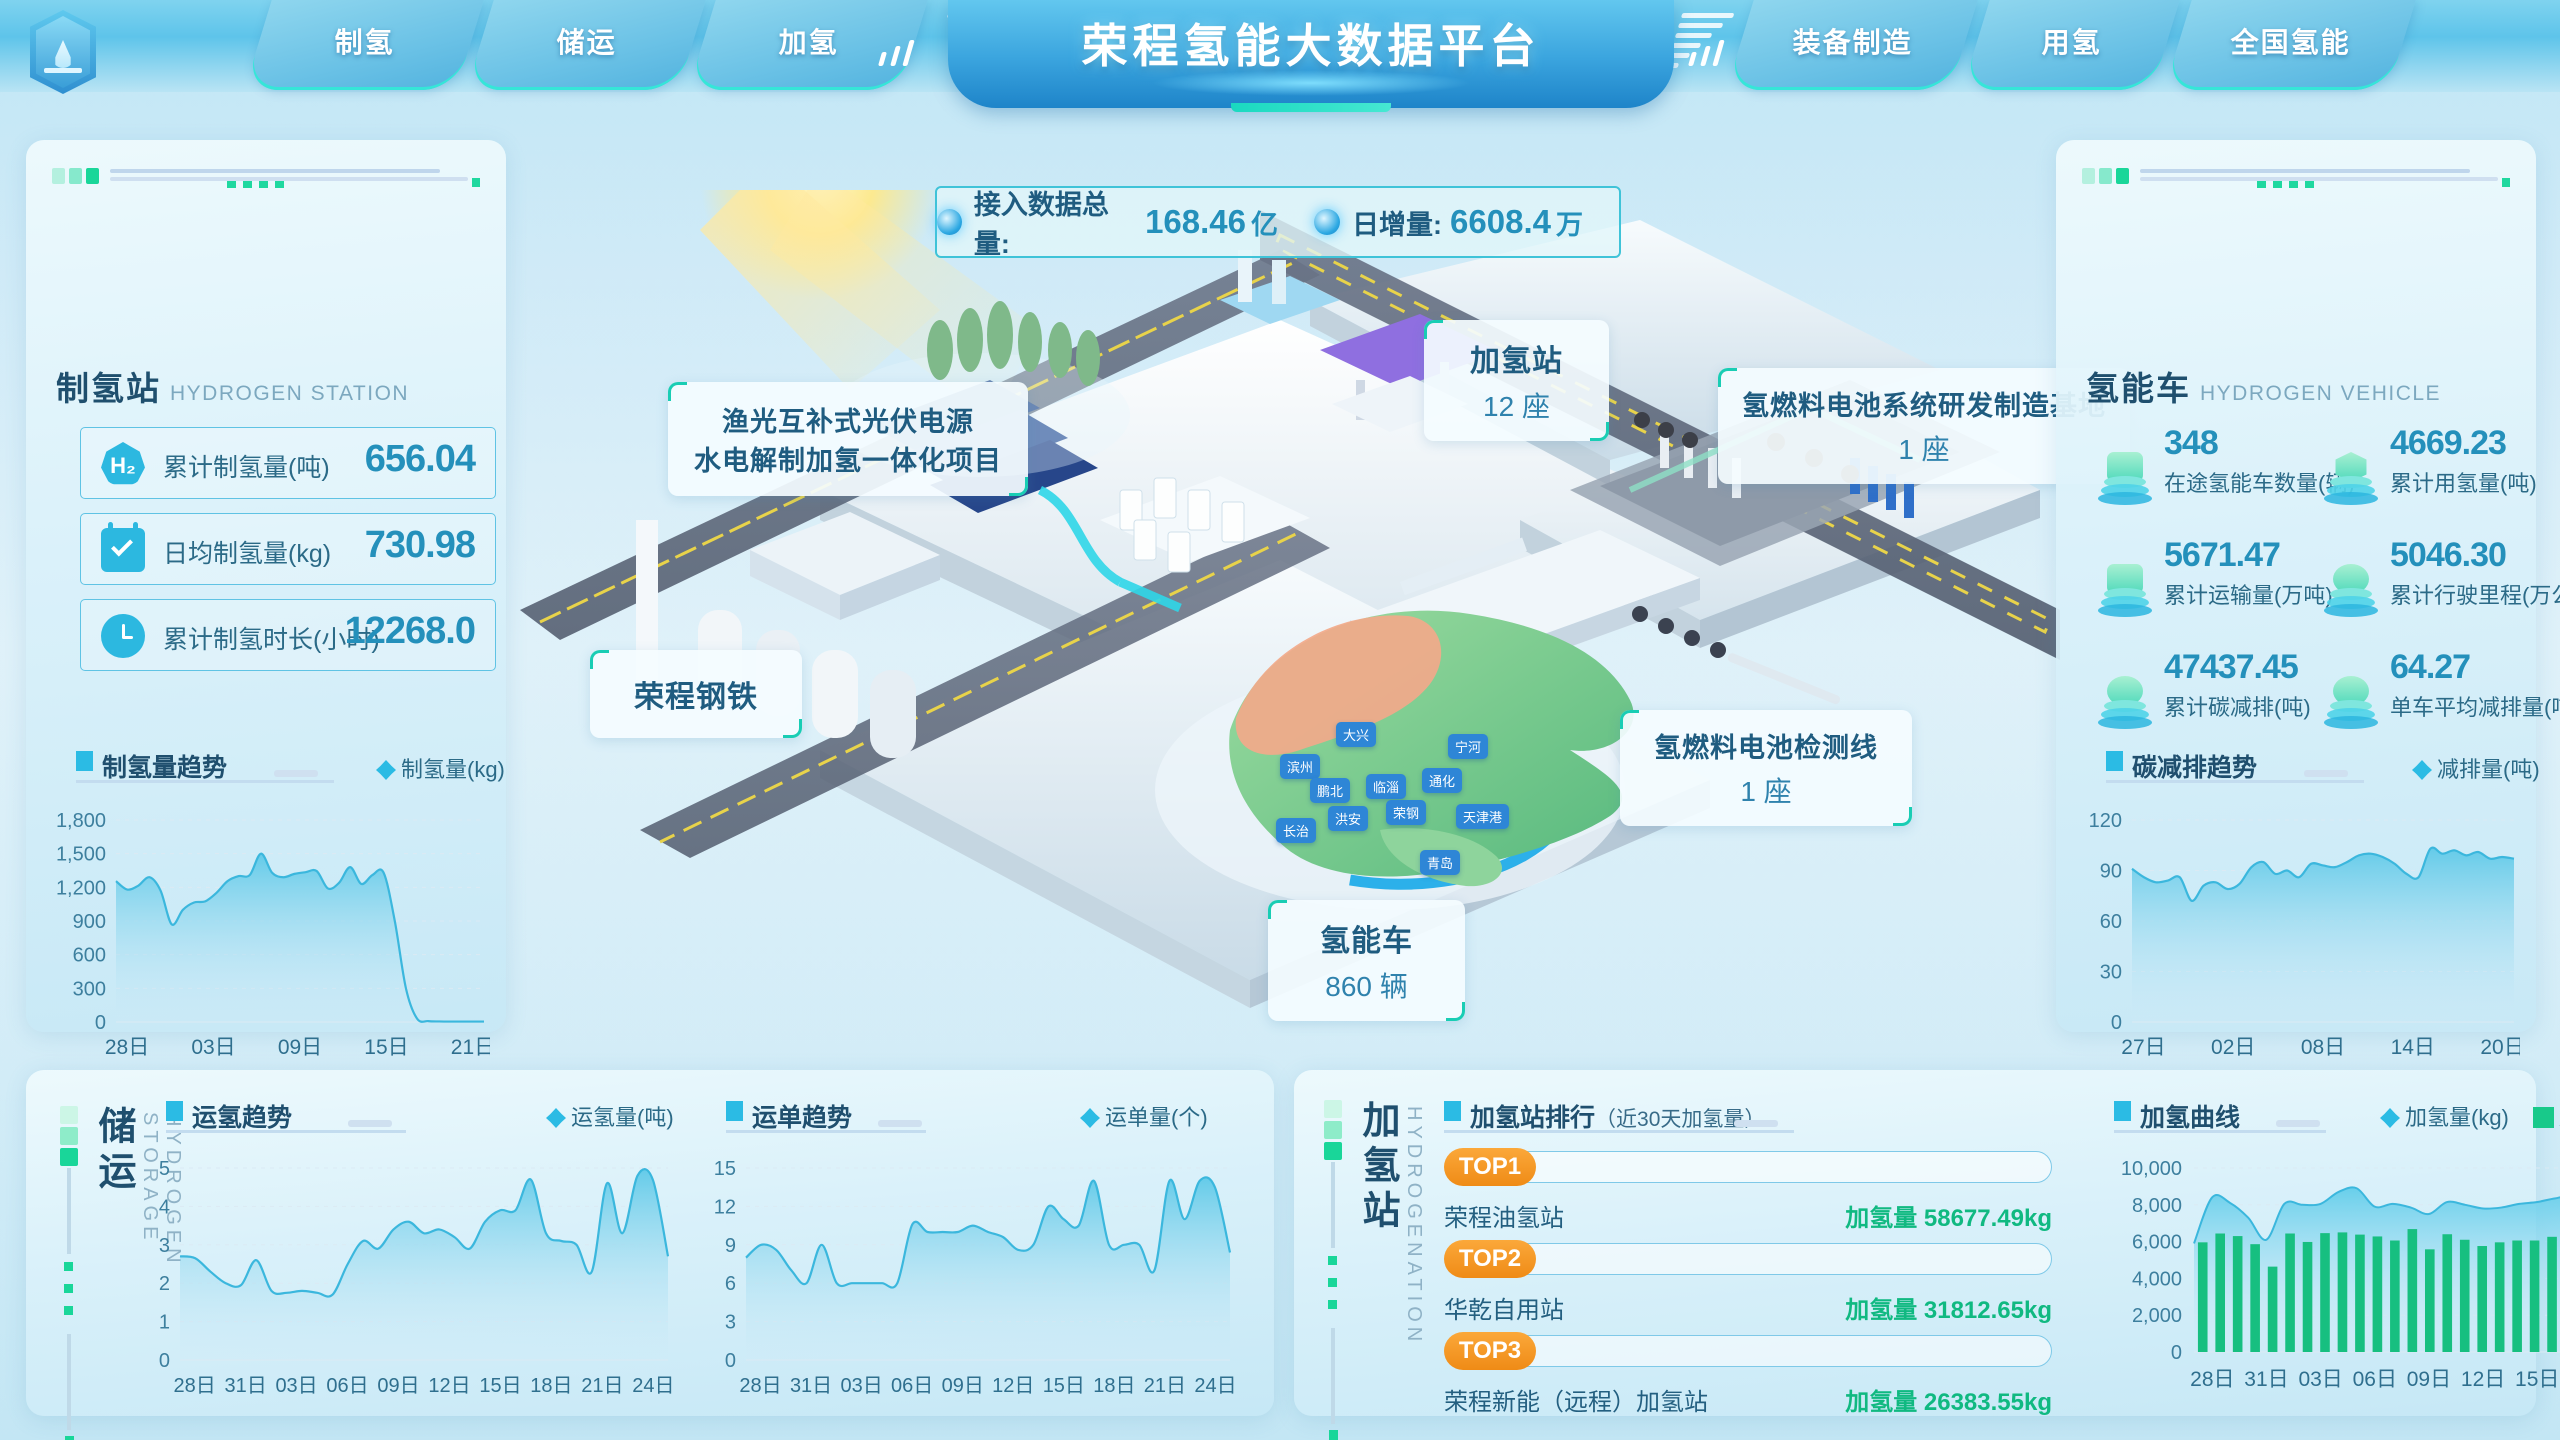 This screenshot has height=1440, width=2560. I want to click on stat-value: 730.98, so click(420, 545).